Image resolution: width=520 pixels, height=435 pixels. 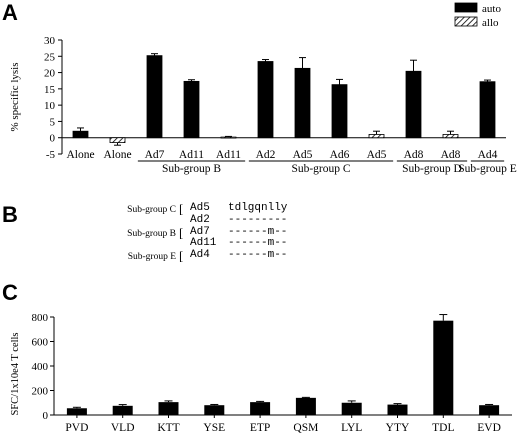 I want to click on panel-b-group-label: Sub-group C, so click(x=151, y=210).